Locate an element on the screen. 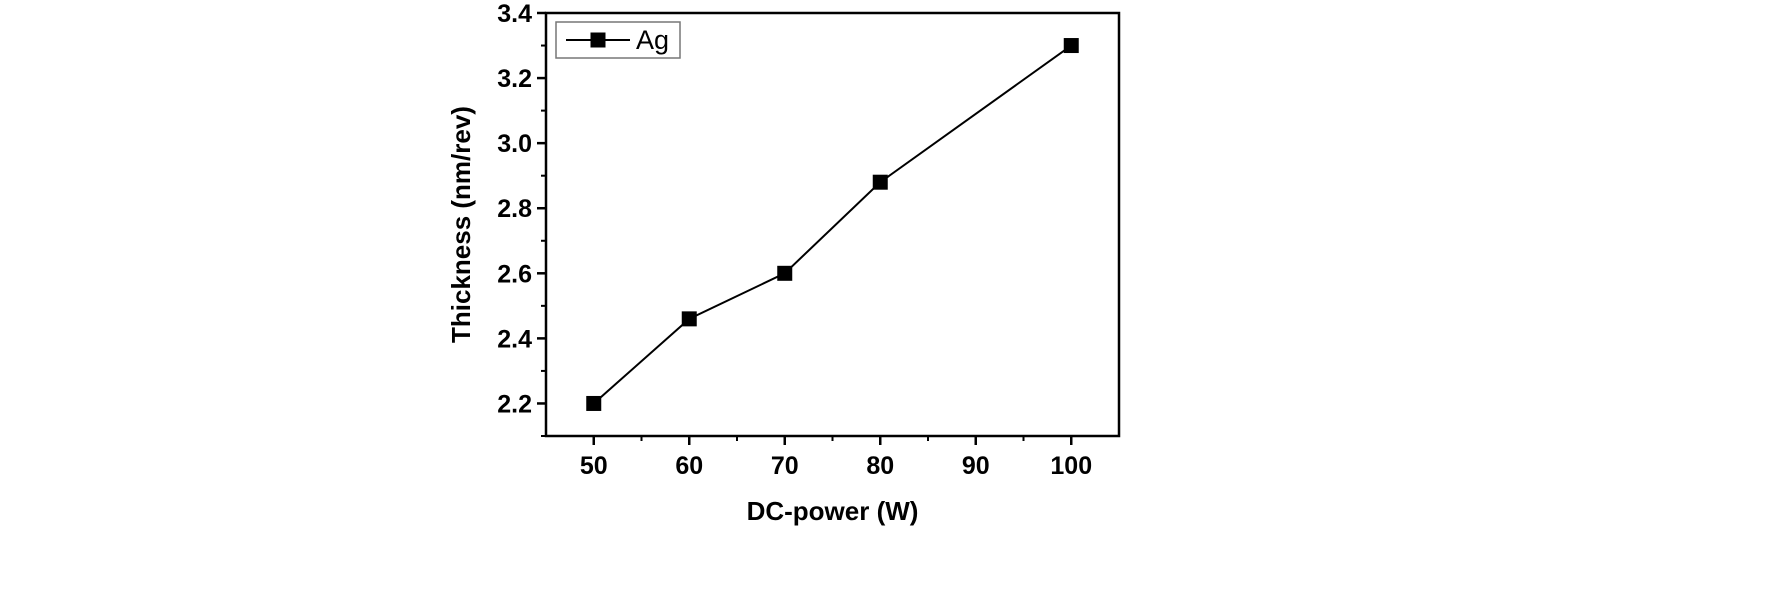  x-tick-label: 90 is located at coordinates (976, 466).